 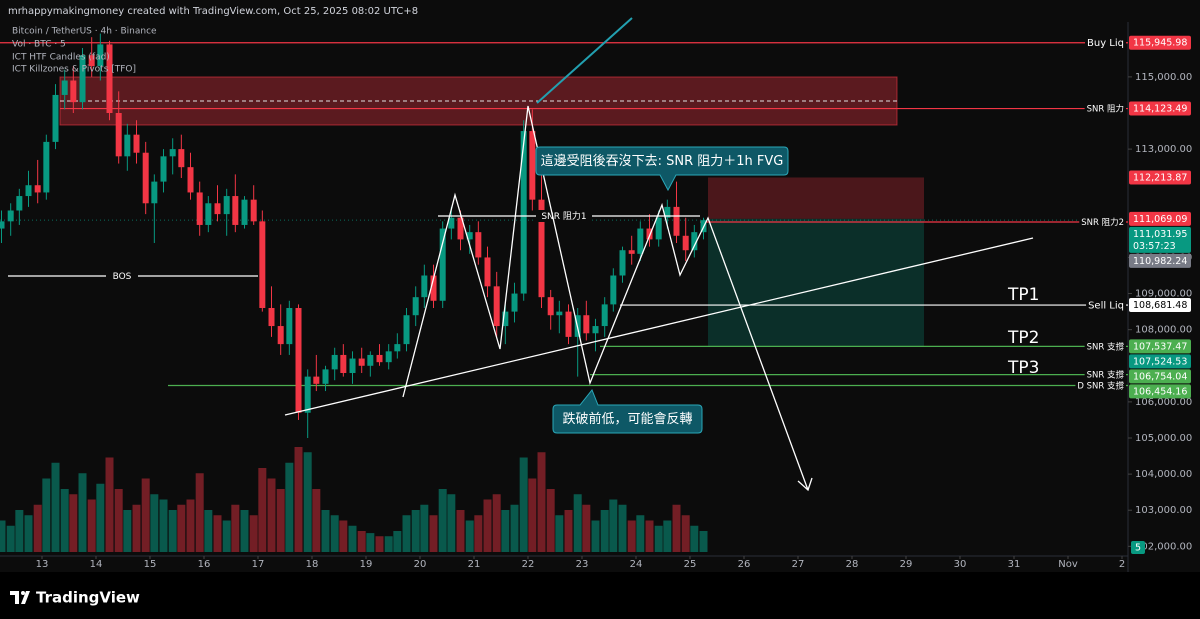 I want to click on x-tick-label: 16, so click(x=204, y=564).